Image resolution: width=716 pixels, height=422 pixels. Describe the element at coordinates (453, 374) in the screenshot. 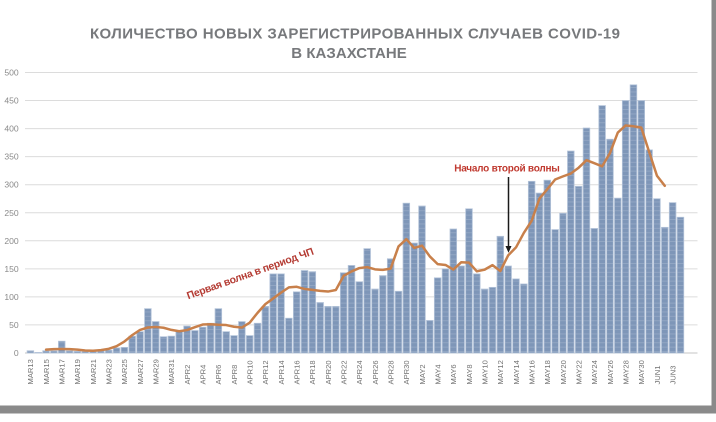

I see `svg-text: MAY6` at that location.